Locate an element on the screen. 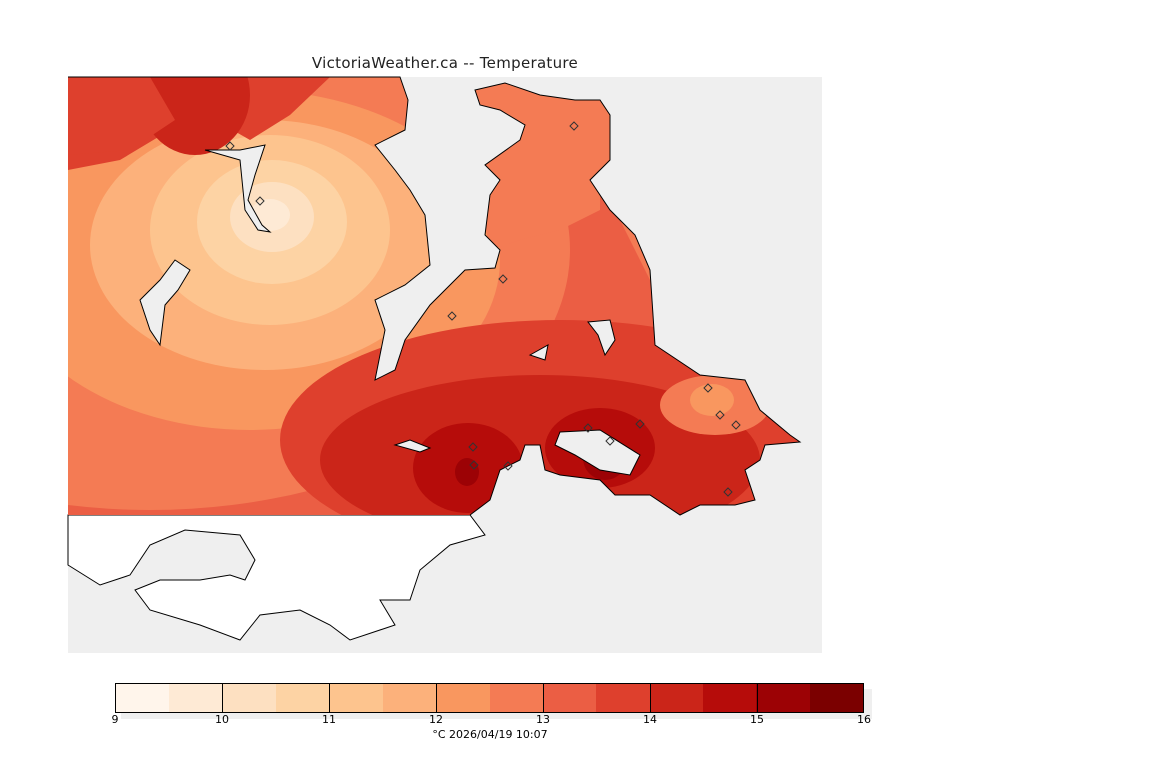 The image size is (1152, 768). colorbar is located at coordinates (489, 698).